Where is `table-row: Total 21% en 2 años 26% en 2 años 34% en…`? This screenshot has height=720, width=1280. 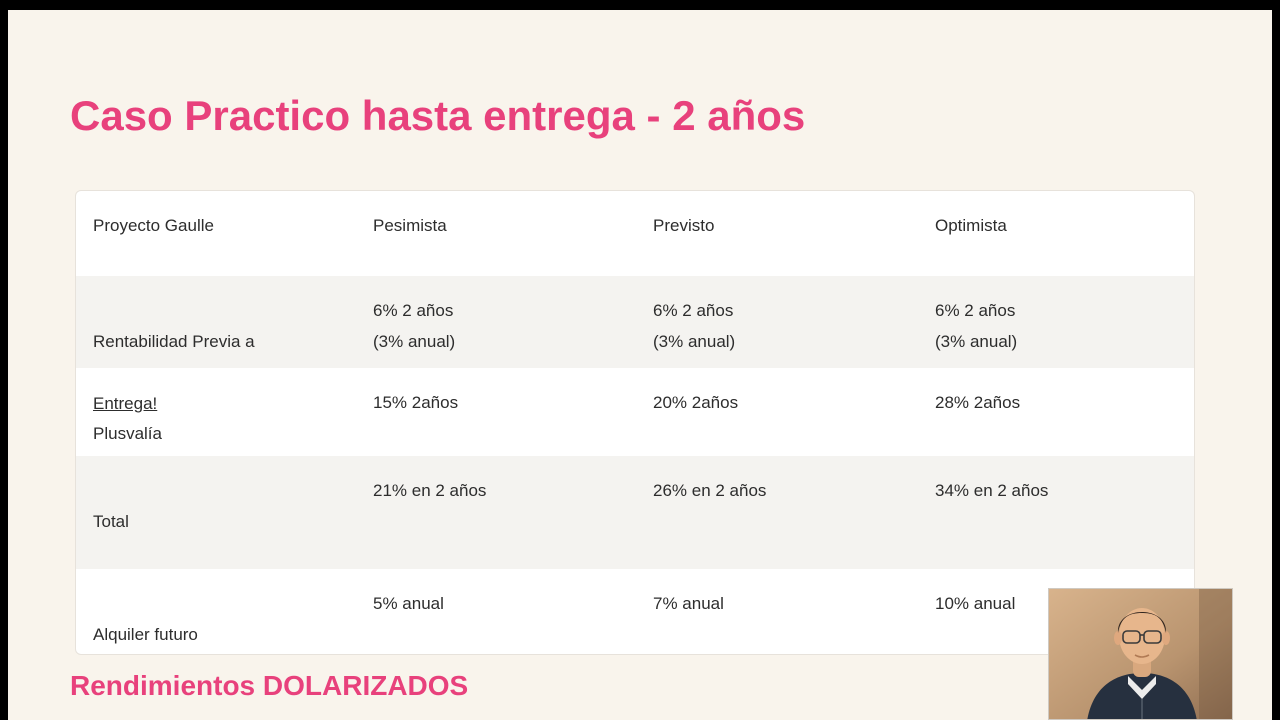 table-row: Total 21% en 2 años 26% en 2 años 34% en… is located at coordinates (635, 512).